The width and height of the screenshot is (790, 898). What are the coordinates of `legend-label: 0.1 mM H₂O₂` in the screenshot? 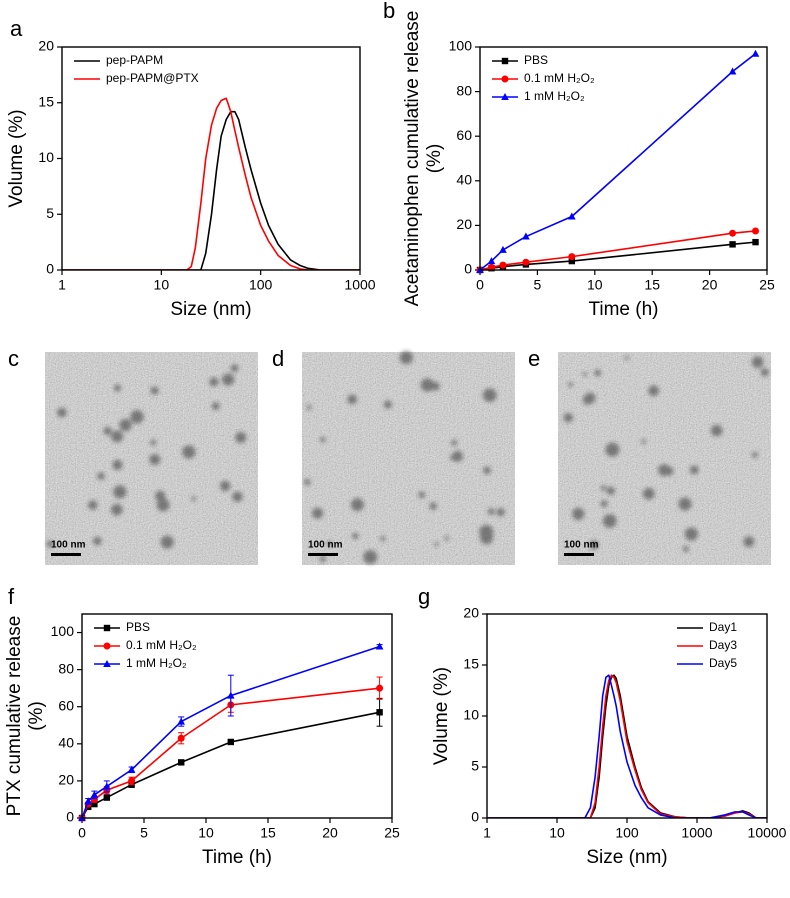 It's located at (559, 78).